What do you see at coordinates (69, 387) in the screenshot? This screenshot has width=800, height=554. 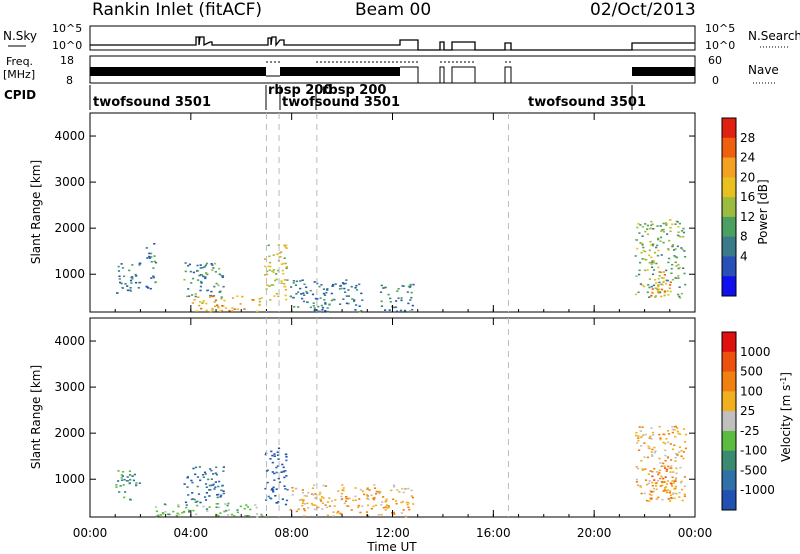 I see `y-tick-label: 3000` at bounding box center [69, 387].